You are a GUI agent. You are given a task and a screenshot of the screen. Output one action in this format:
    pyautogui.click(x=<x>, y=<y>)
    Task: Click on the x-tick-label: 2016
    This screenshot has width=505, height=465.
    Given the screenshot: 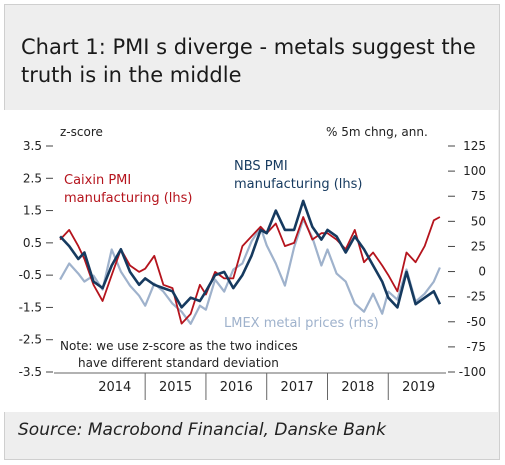 What is the action you would take?
    pyautogui.click(x=236, y=387)
    